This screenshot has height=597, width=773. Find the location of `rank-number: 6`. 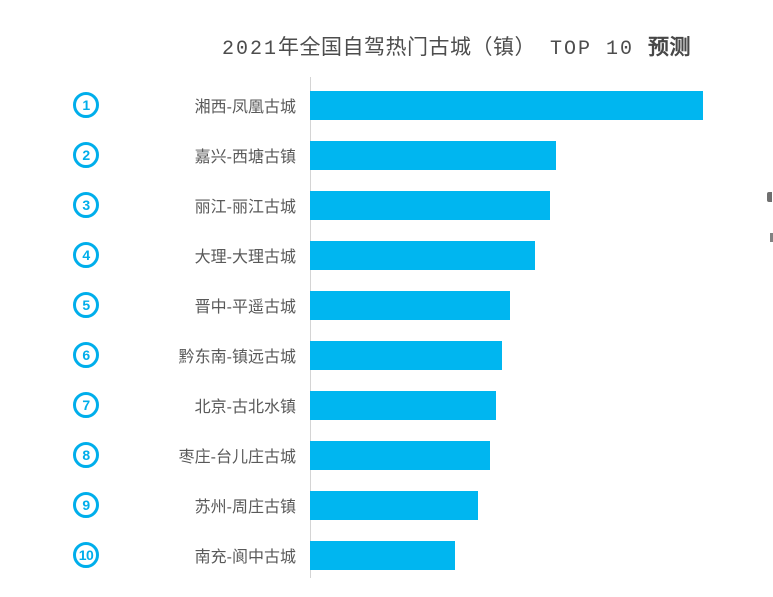

rank-number: 6 is located at coordinates (86, 355).